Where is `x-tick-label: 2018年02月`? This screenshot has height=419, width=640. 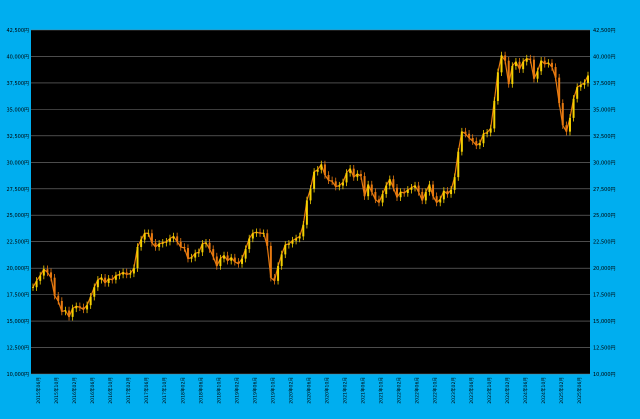 x-tick-label: 2018年02月 is located at coordinates (182, 390).